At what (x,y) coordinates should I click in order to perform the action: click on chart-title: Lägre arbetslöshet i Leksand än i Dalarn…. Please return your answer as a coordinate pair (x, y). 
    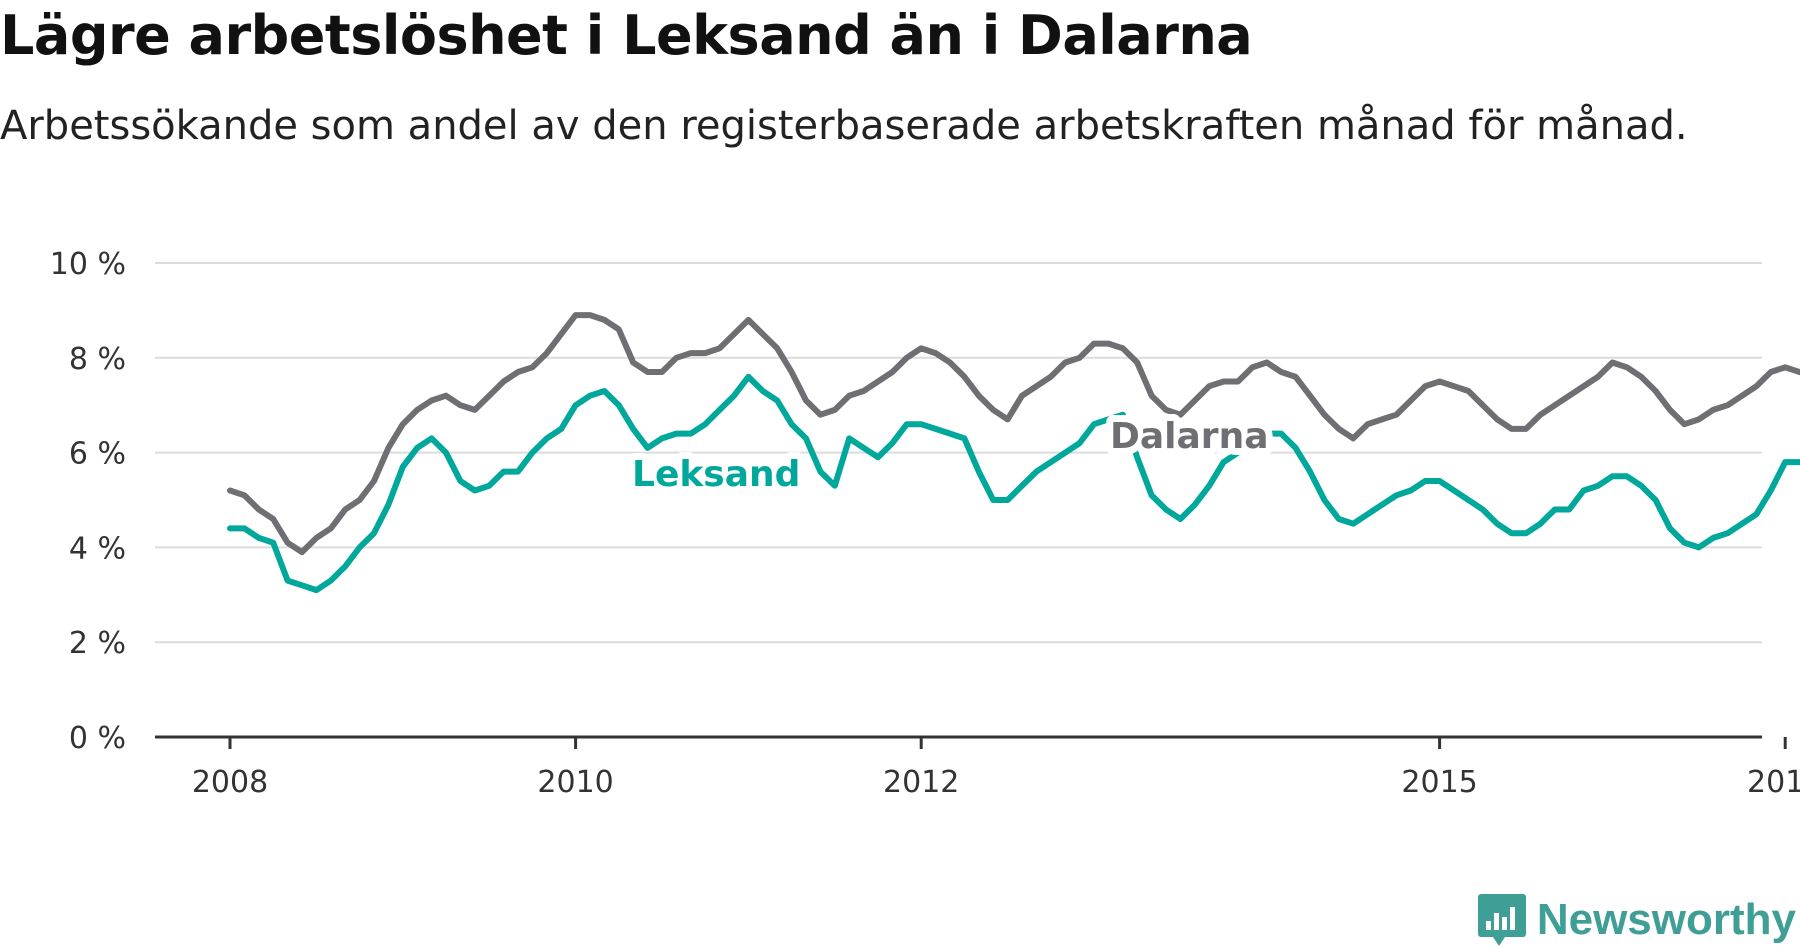
    Looking at the image, I should click on (626, 35).